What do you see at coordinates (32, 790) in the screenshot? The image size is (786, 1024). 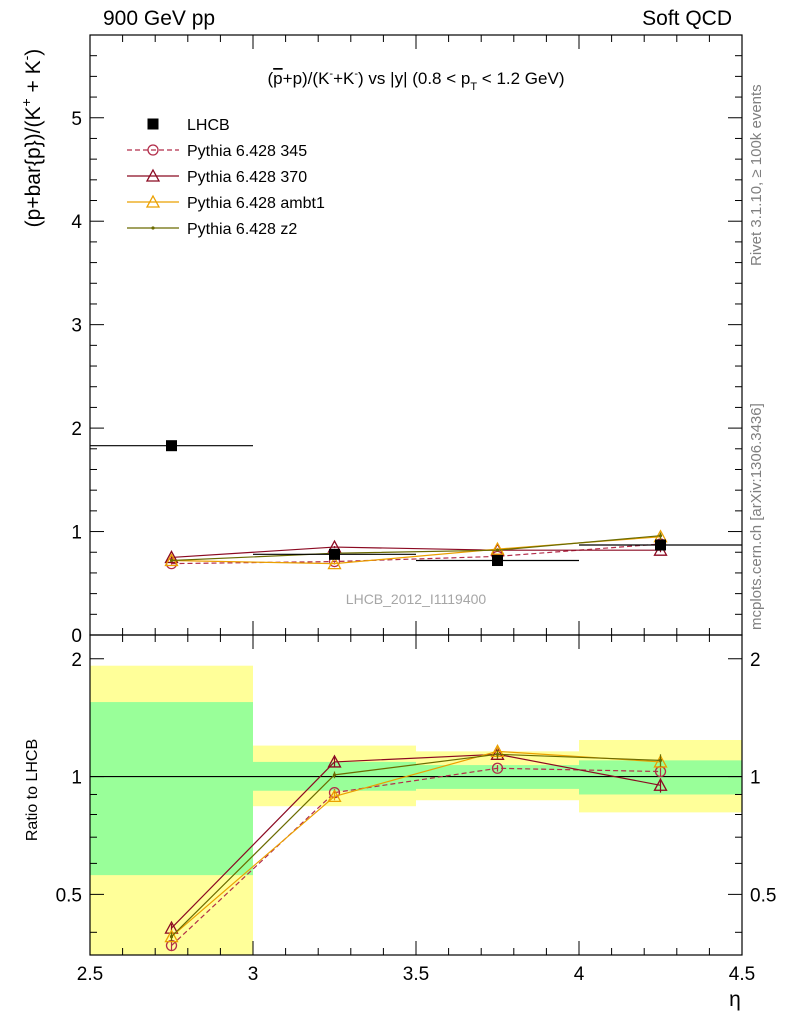 I see `ratio-y-axis-label: Ratio to LHCB` at bounding box center [32, 790].